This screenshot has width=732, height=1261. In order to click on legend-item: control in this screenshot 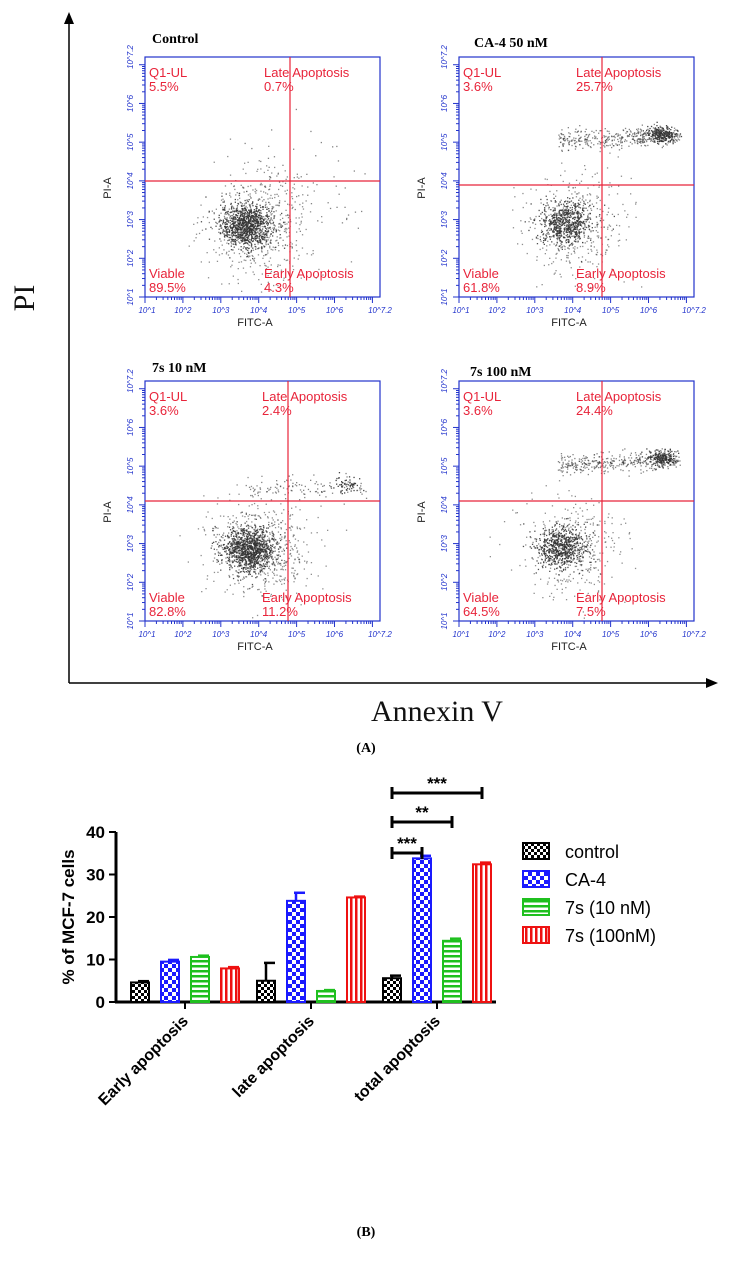, I will do `click(570, 852)`.